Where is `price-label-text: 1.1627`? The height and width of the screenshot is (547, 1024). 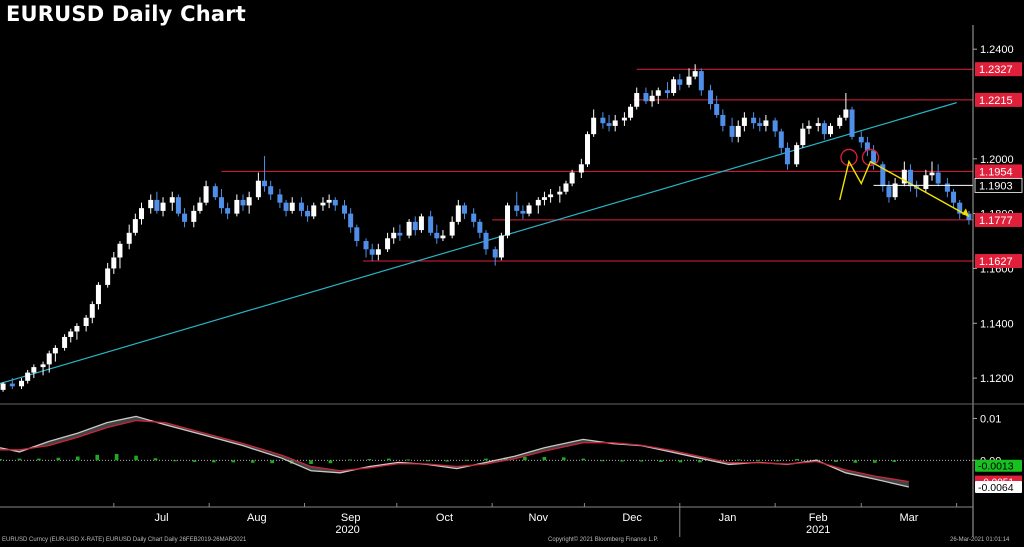 price-label-text: 1.1627 is located at coordinates (996, 262).